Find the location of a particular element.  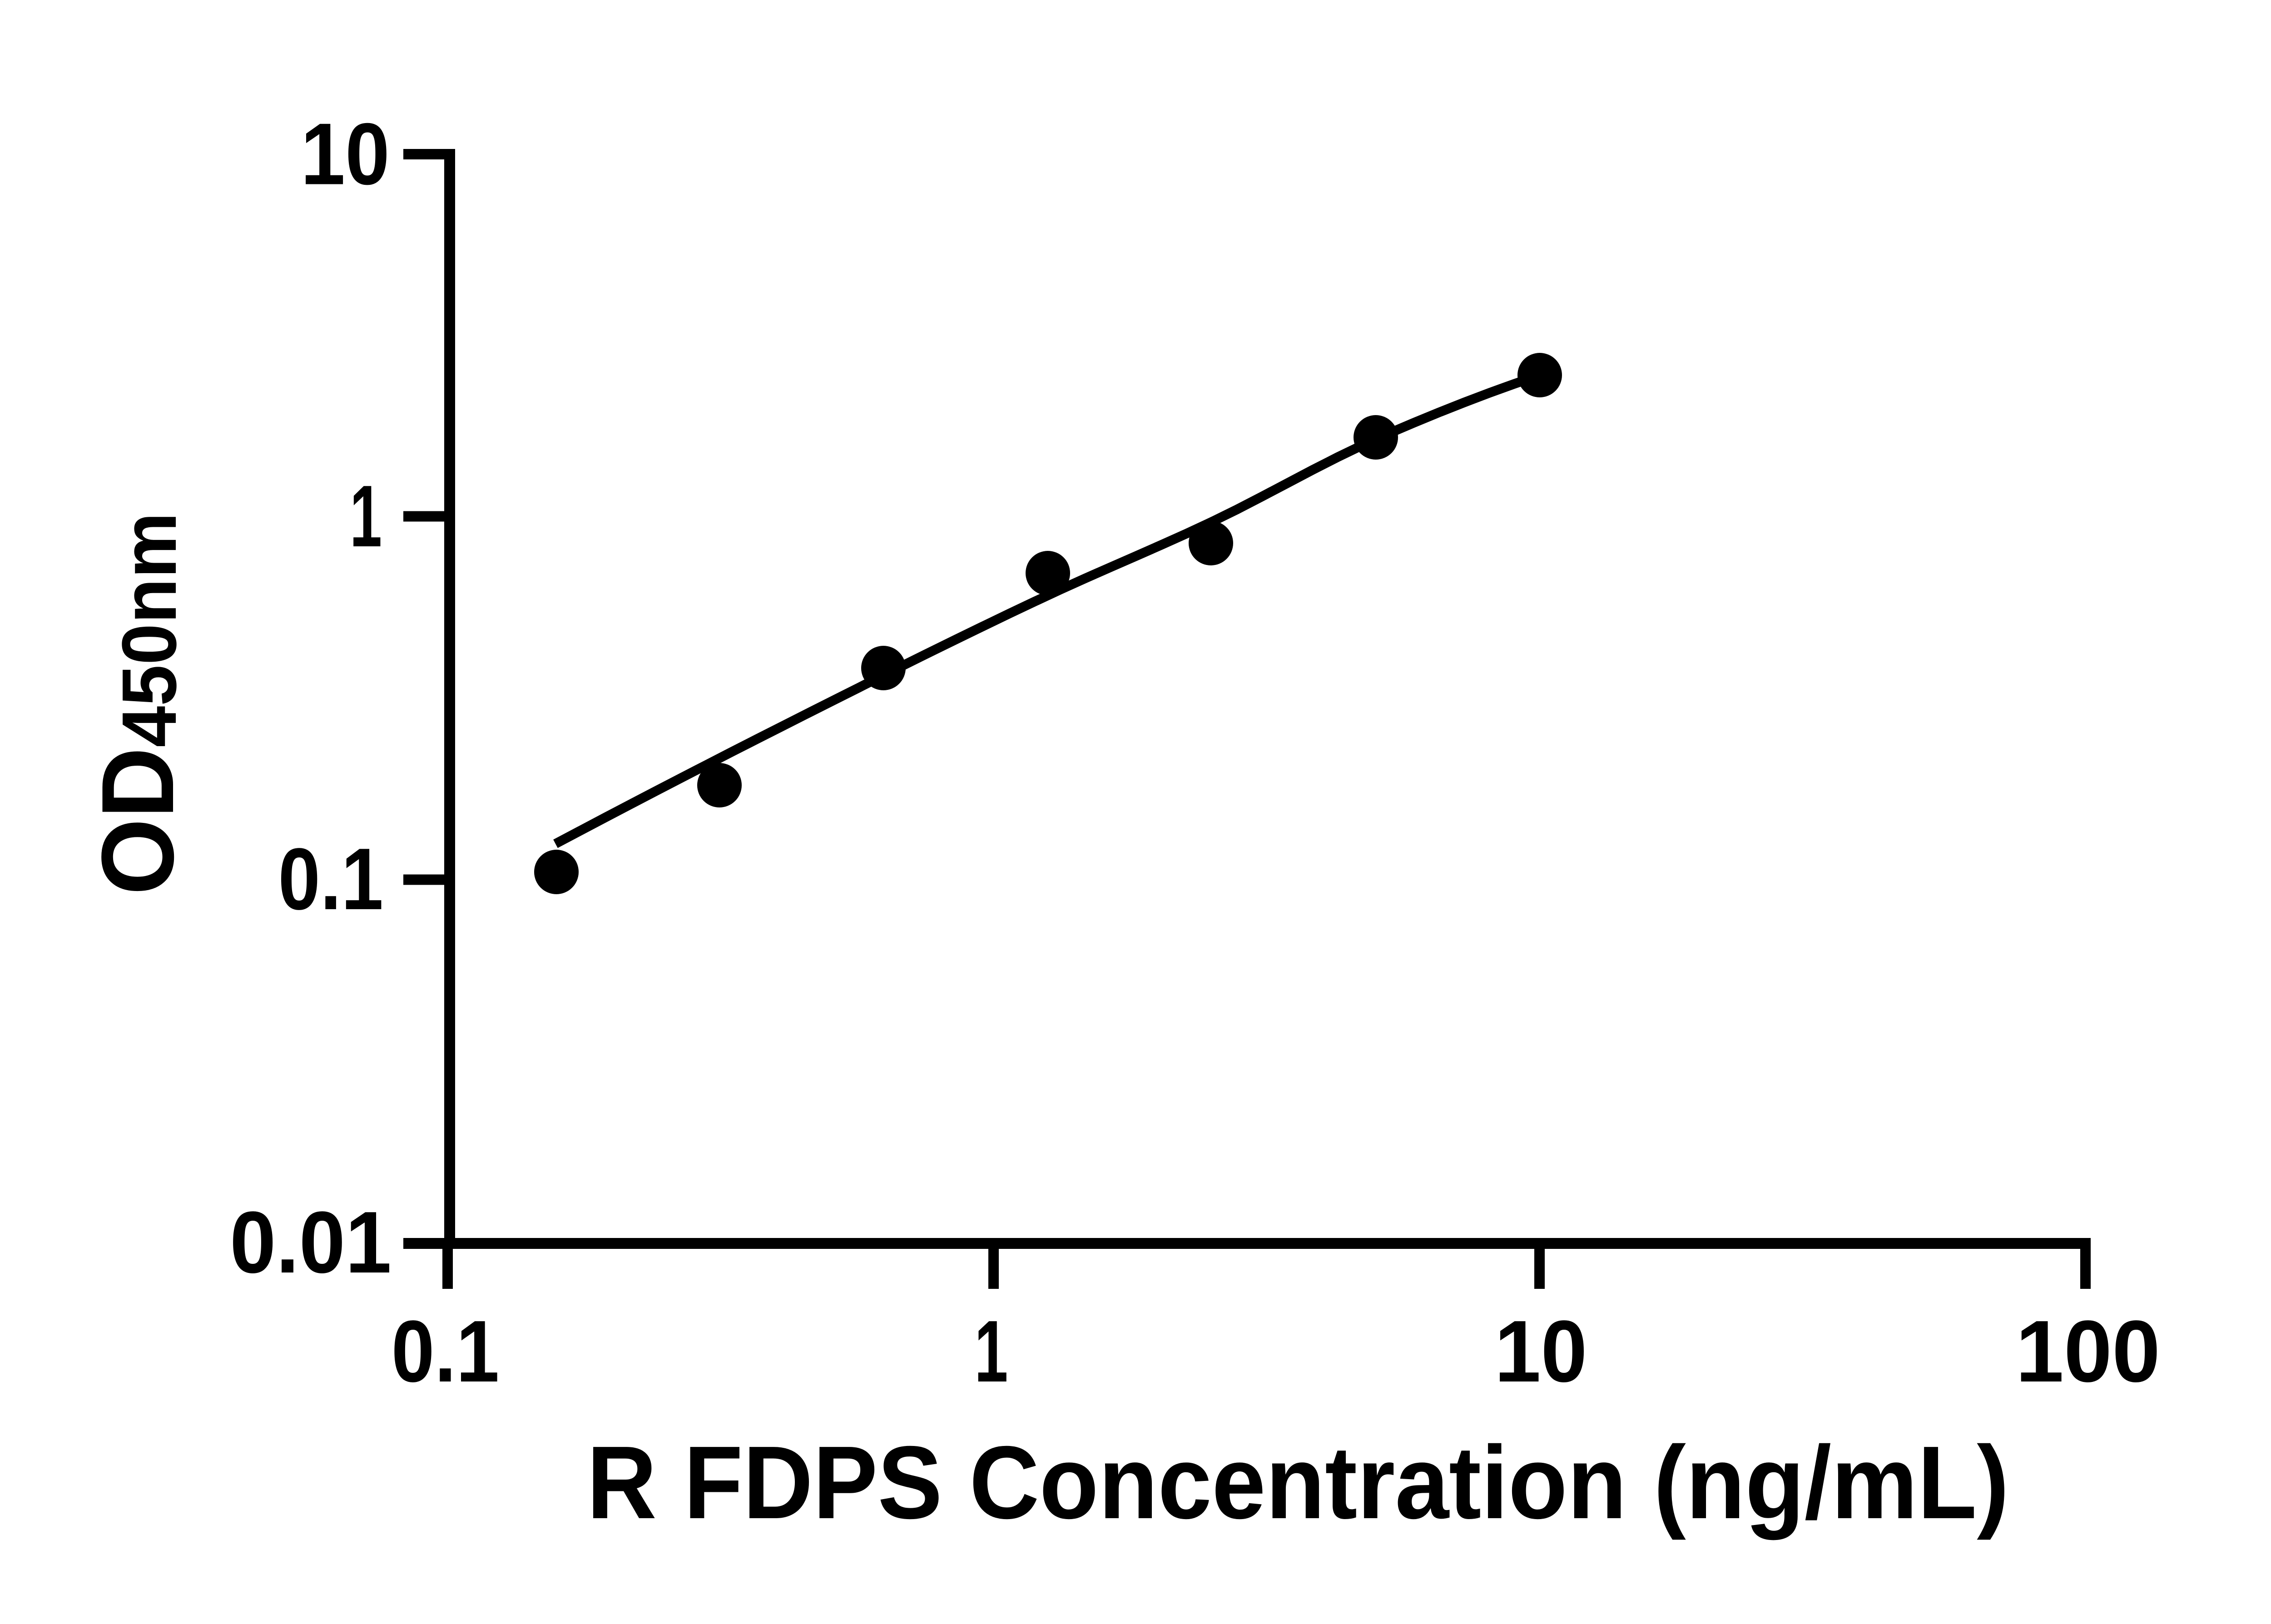

svg-text: 100 is located at coordinates (2088, 1351).